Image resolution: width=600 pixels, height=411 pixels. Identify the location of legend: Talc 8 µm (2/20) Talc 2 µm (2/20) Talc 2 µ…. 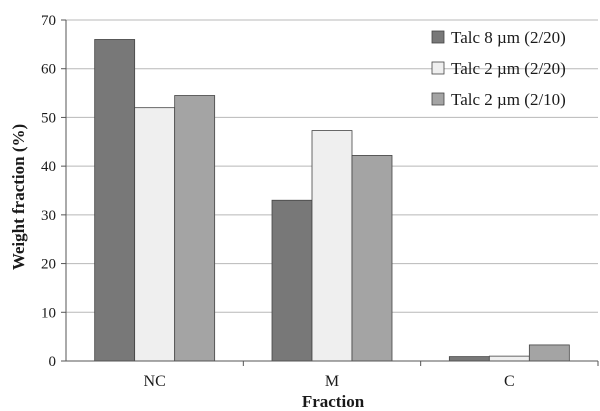
(498, 68).